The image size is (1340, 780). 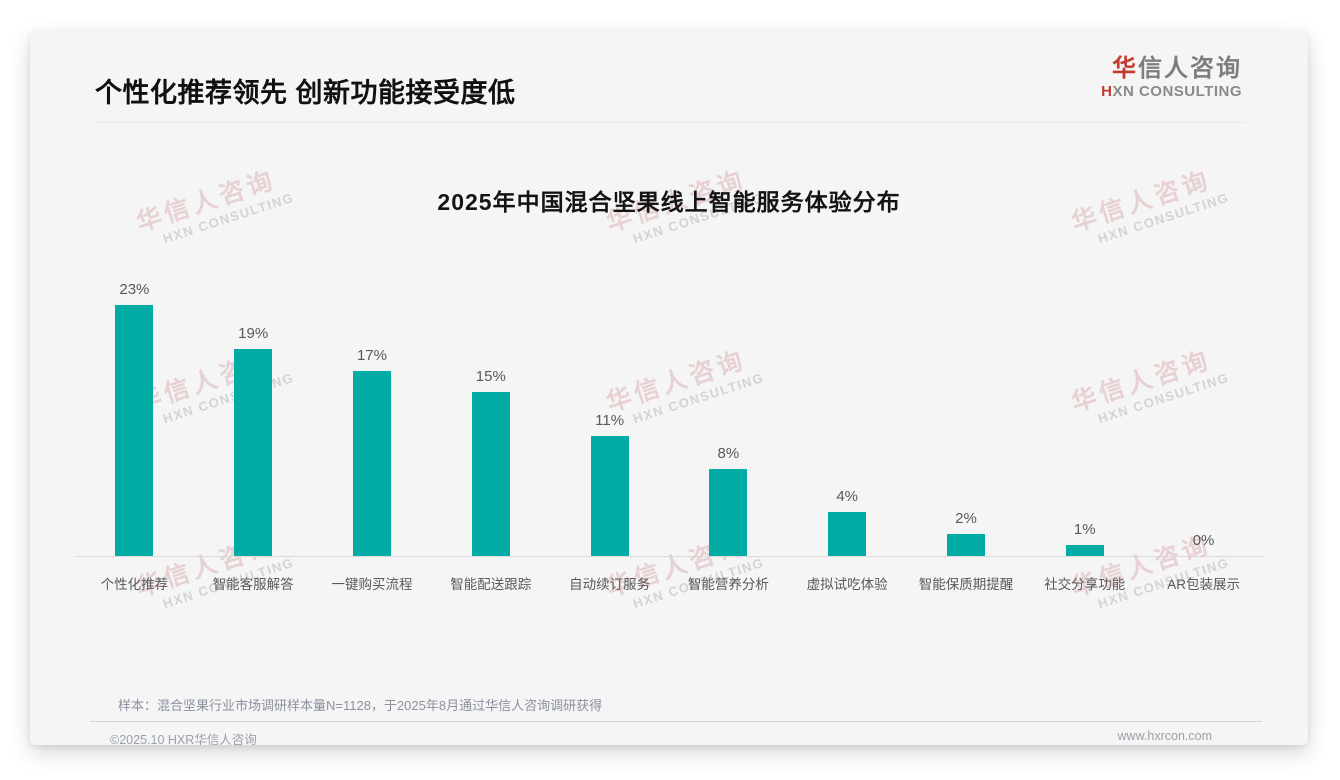 I want to click on bar-slot: 17%, so click(x=372, y=417).